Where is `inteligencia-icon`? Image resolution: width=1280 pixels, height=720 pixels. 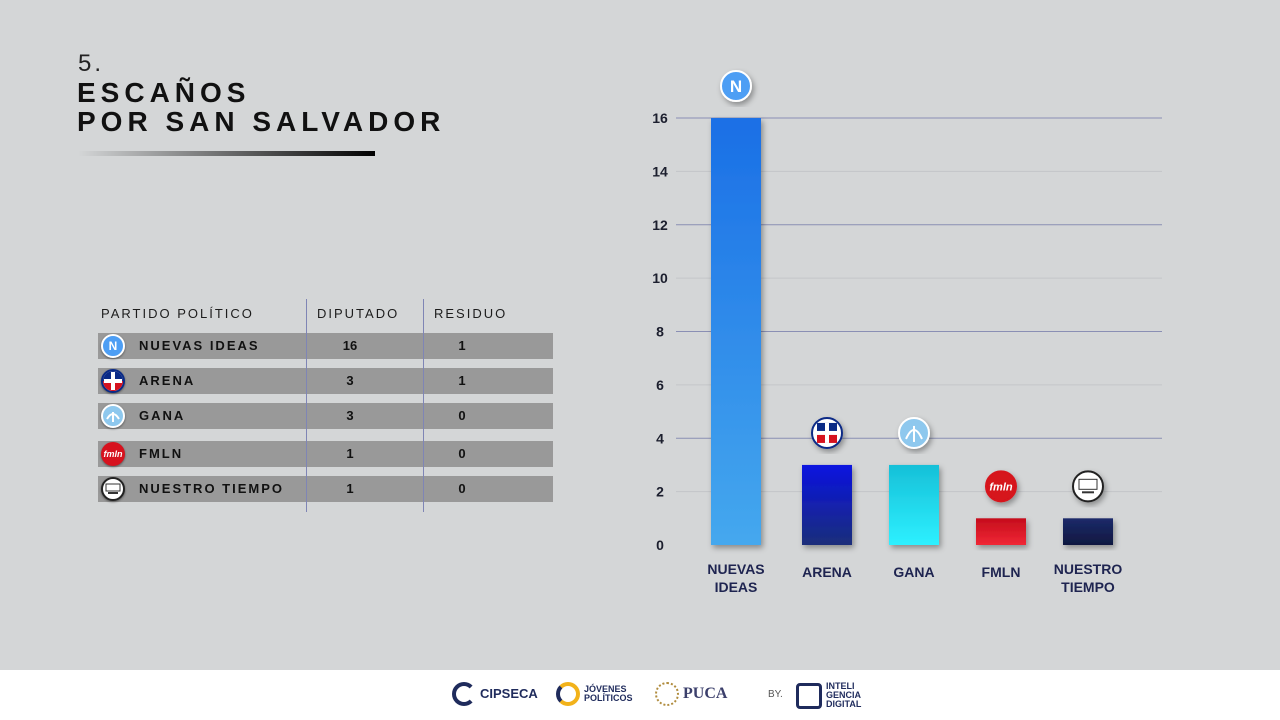
inteligencia-icon is located at coordinates (809, 695).